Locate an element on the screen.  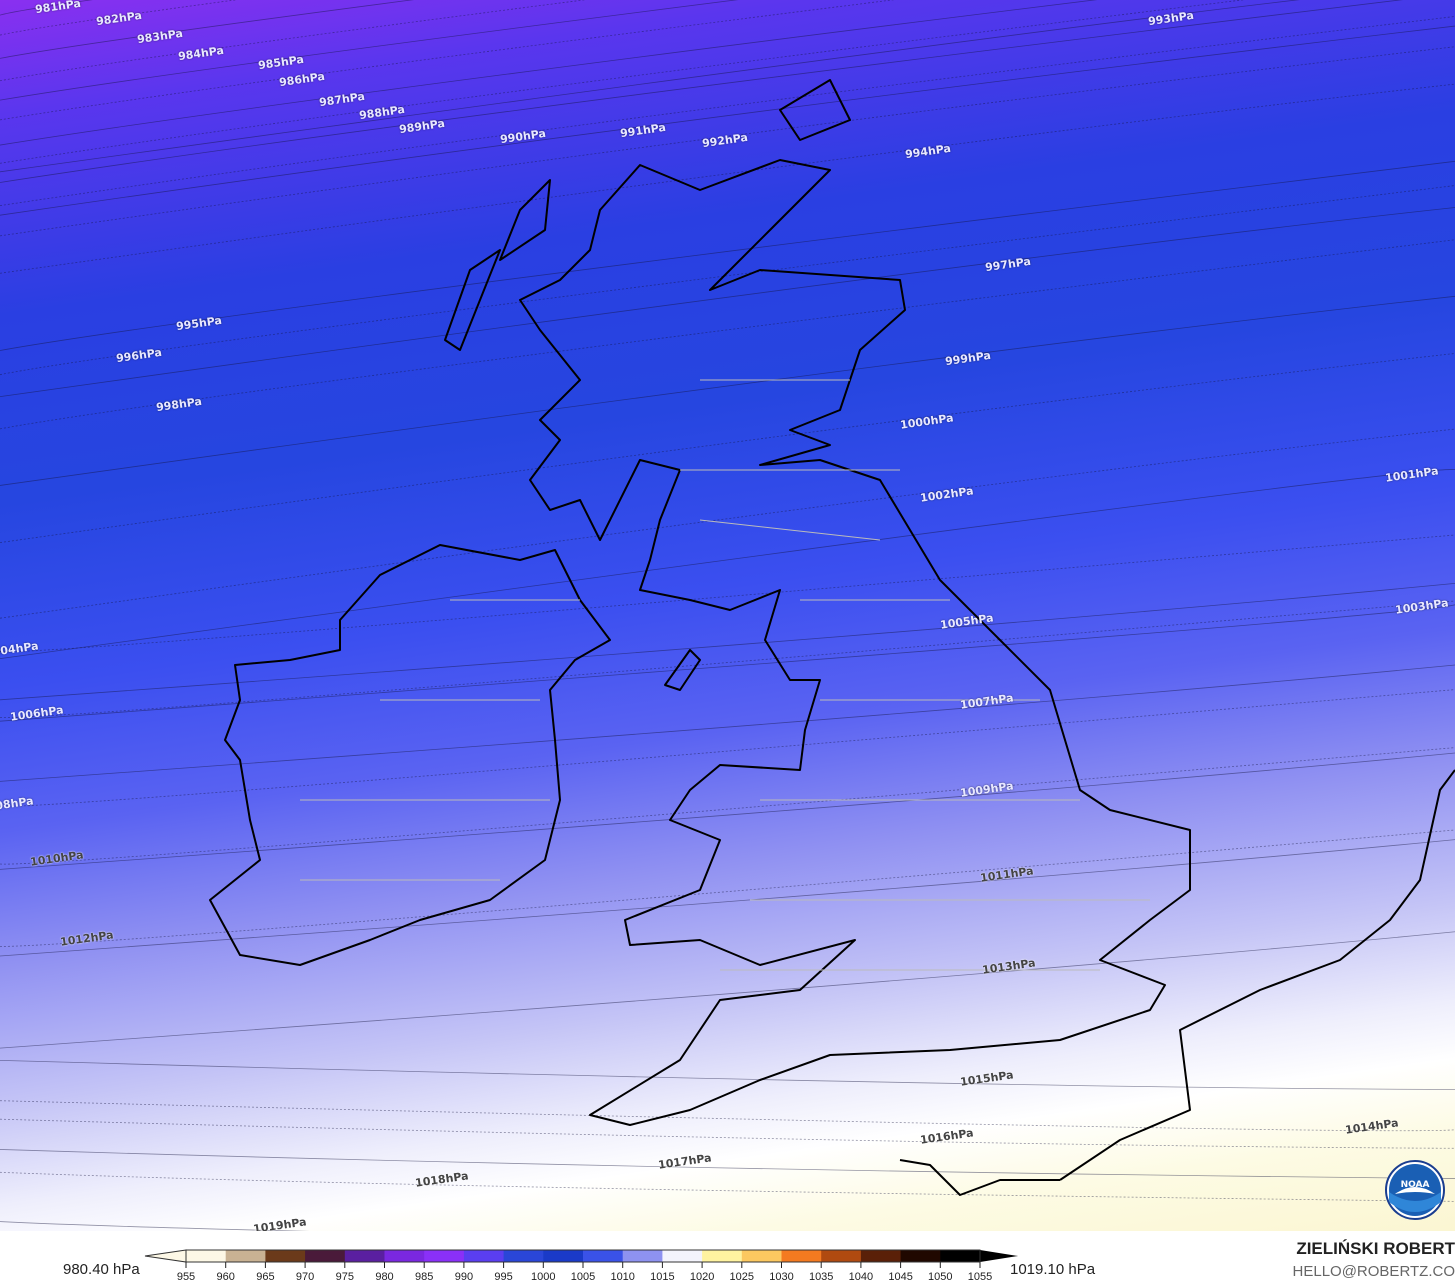
max-pressure-label: 1019.10 hPa is located at coordinates (1053, 1269).